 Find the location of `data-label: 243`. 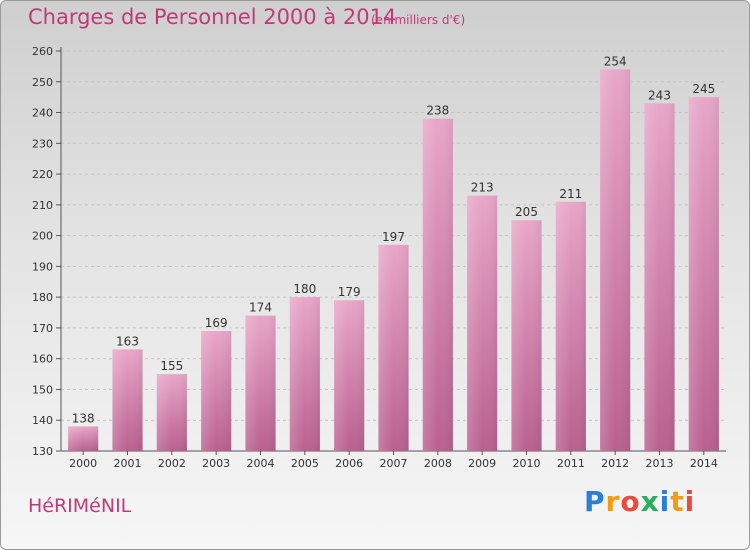

data-label: 243 is located at coordinates (659, 95).